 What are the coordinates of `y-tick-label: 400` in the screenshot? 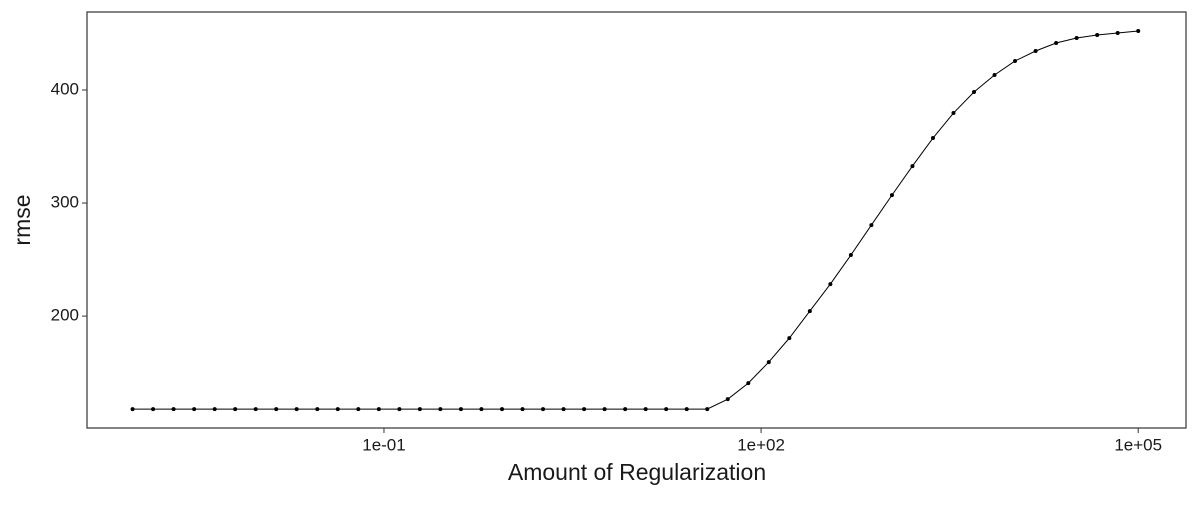 It's located at (65, 88).